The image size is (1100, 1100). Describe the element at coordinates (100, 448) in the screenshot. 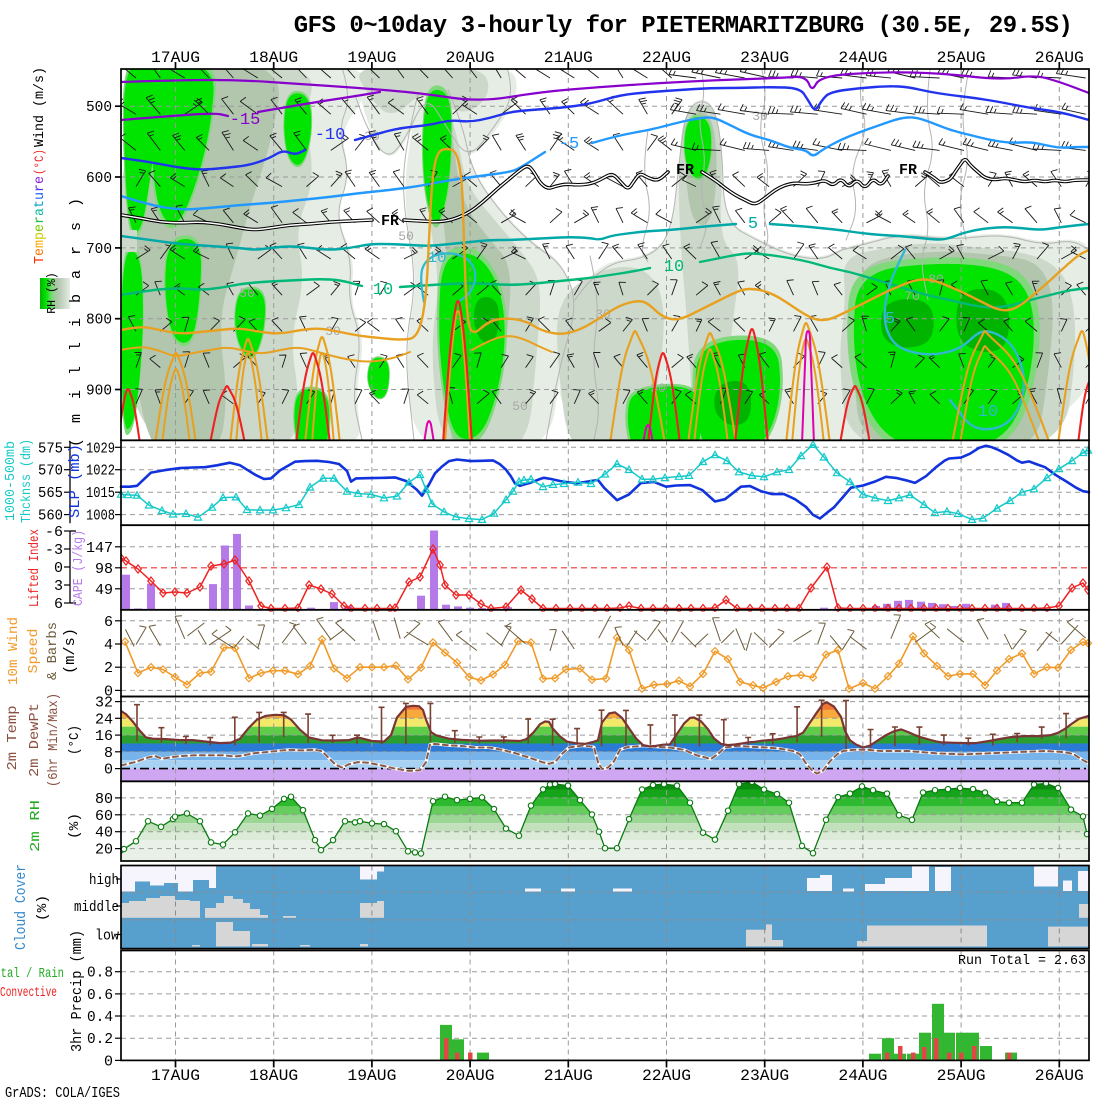

I see `svg-text: 1029` at that location.